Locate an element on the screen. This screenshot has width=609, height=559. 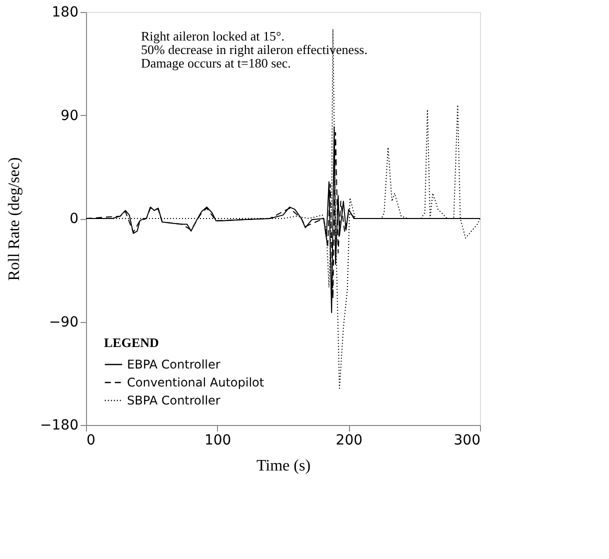
annotation: 50% decrease in right aileron effectiveness. is located at coordinates (254, 49).